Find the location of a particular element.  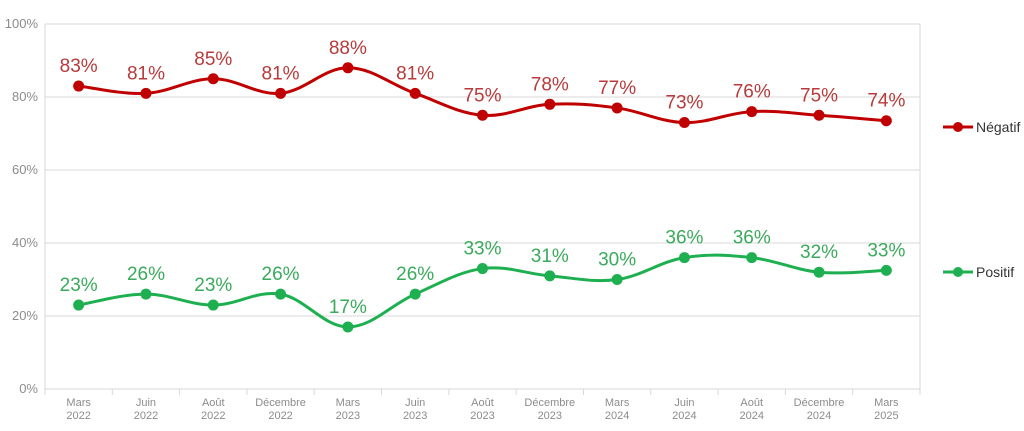

x-tick-label: Mars 2022 is located at coordinates (78, 409).